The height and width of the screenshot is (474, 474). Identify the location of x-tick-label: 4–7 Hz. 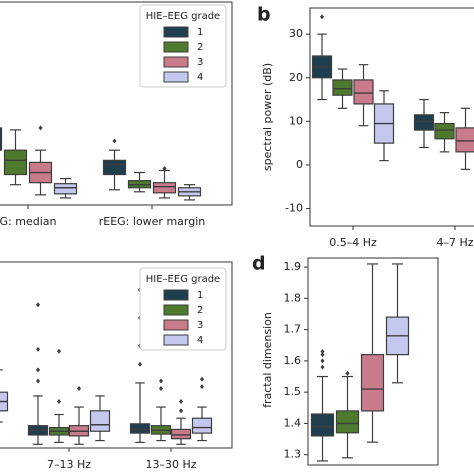
(454, 242).